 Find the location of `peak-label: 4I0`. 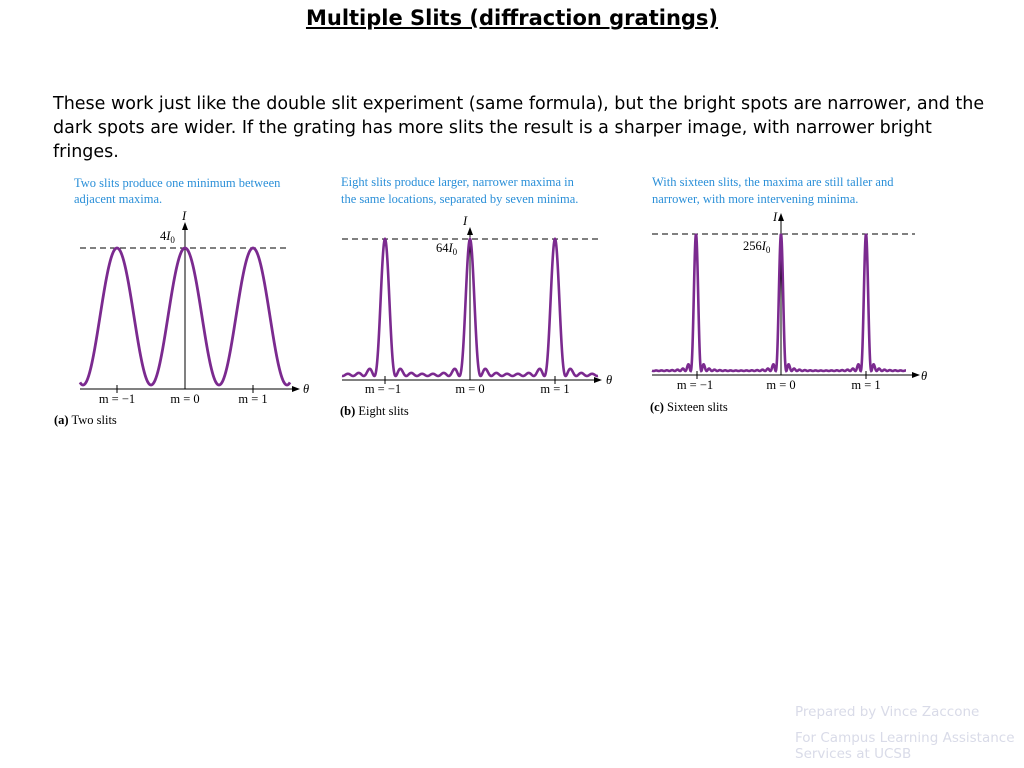

peak-label: 4I0 is located at coordinates (167, 237).